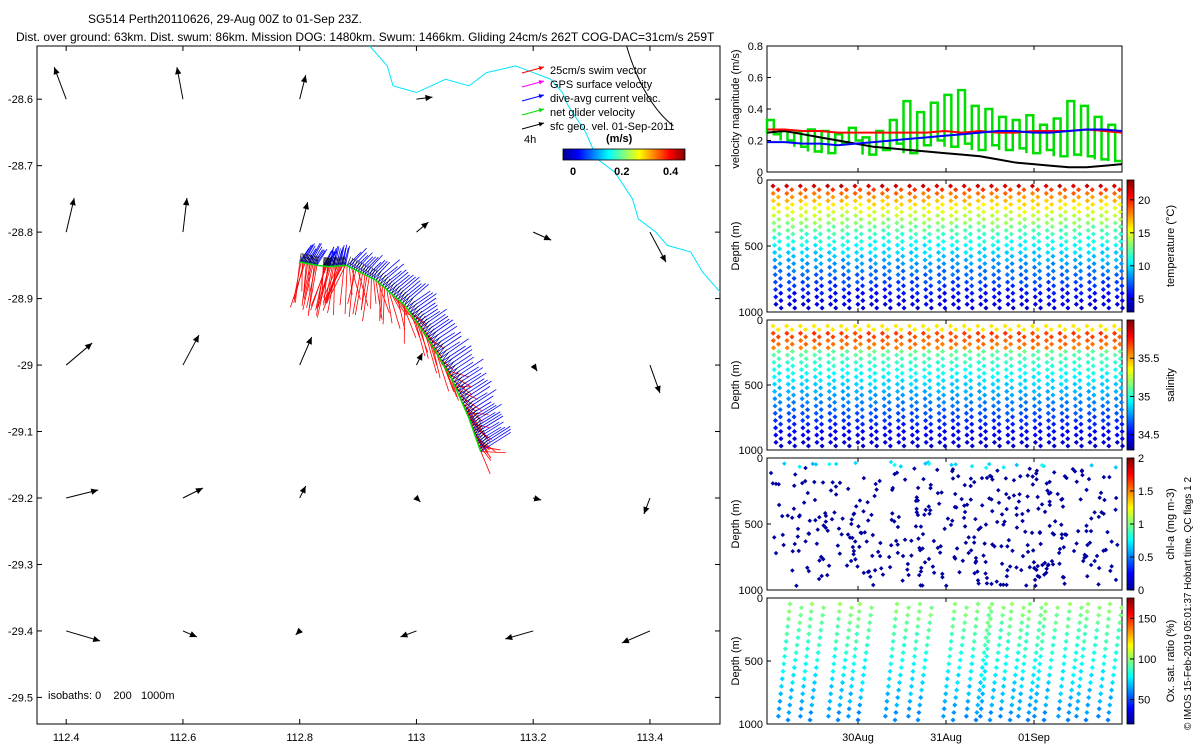 The width and height of the screenshot is (1200, 750). Describe the element at coordinates (371, 272) in the screenshot. I see `net-vector` at that location.